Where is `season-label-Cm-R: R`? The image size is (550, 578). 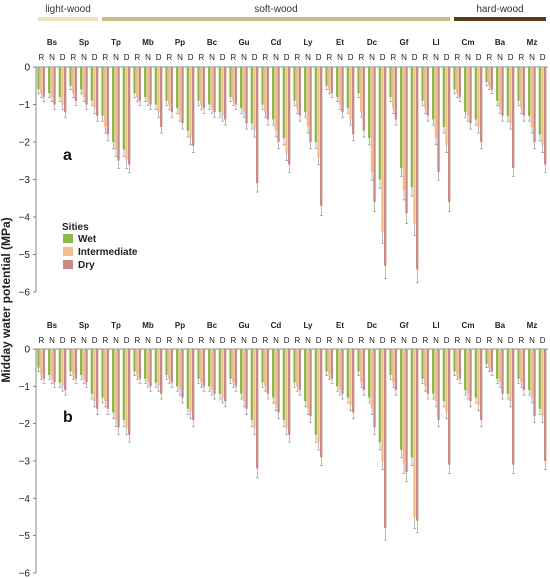
season-label-Cm-R: R is located at coordinates (457, 57).